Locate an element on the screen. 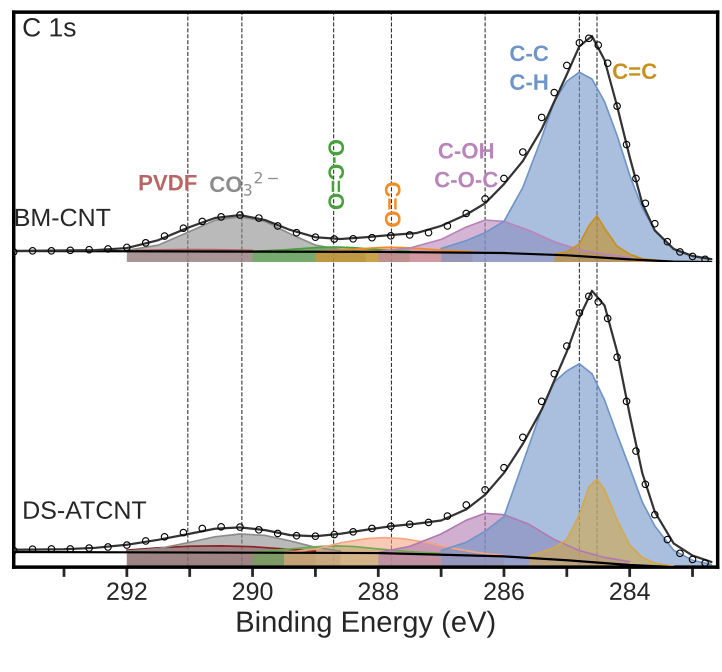 The height and width of the screenshot is (672, 722). x-tick-label: 290 is located at coordinates (252, 591).